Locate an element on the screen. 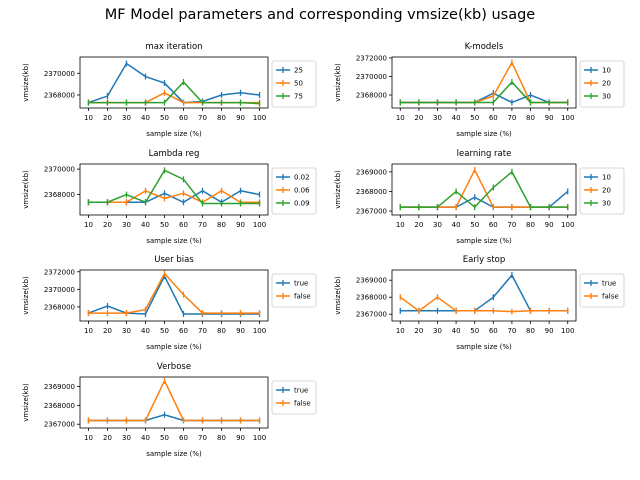  legend-label: 25 is located at coordinates (298, 71).